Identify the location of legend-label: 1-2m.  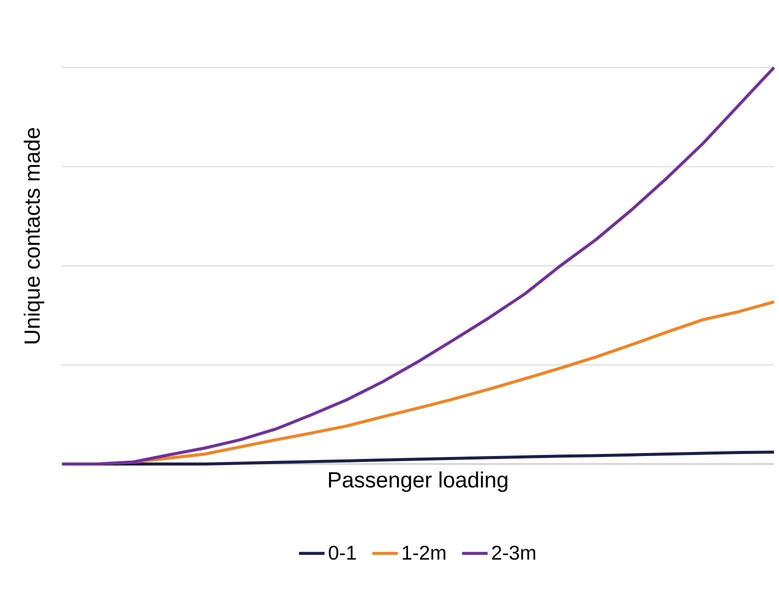
(424, 553).